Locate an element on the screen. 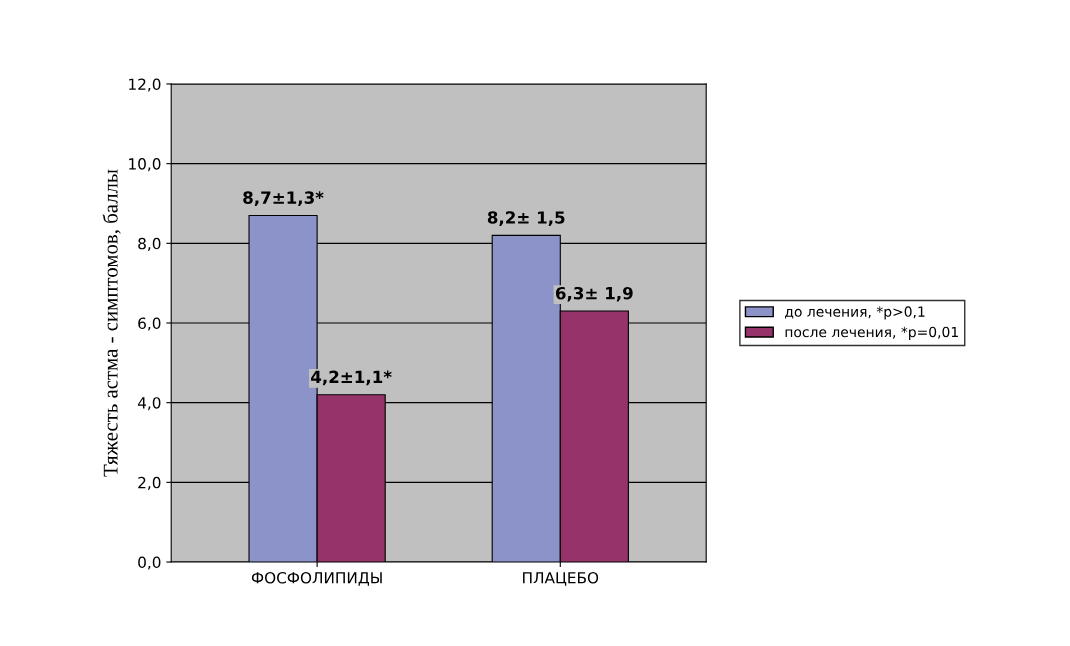 Image resolution: width=1070 pixels, height=646 pixels. y-tick-label: 8,0 is located at coordinates (149, 244).